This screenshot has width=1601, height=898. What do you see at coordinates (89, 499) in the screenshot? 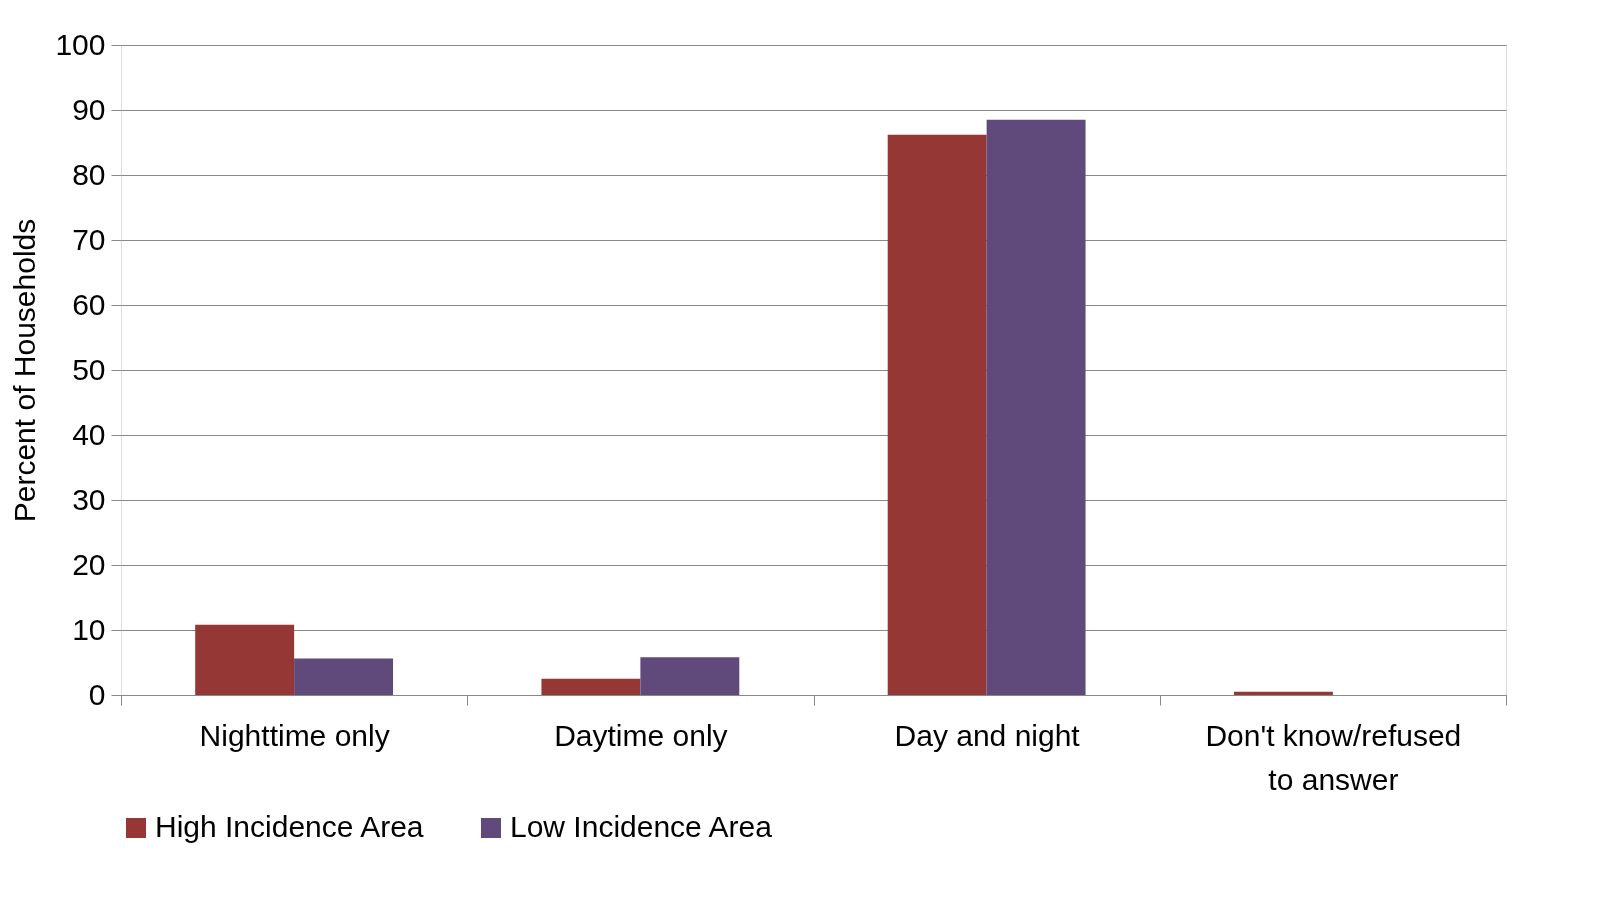
I see `y-tick-label: 30` at bounding box center [89, 499].